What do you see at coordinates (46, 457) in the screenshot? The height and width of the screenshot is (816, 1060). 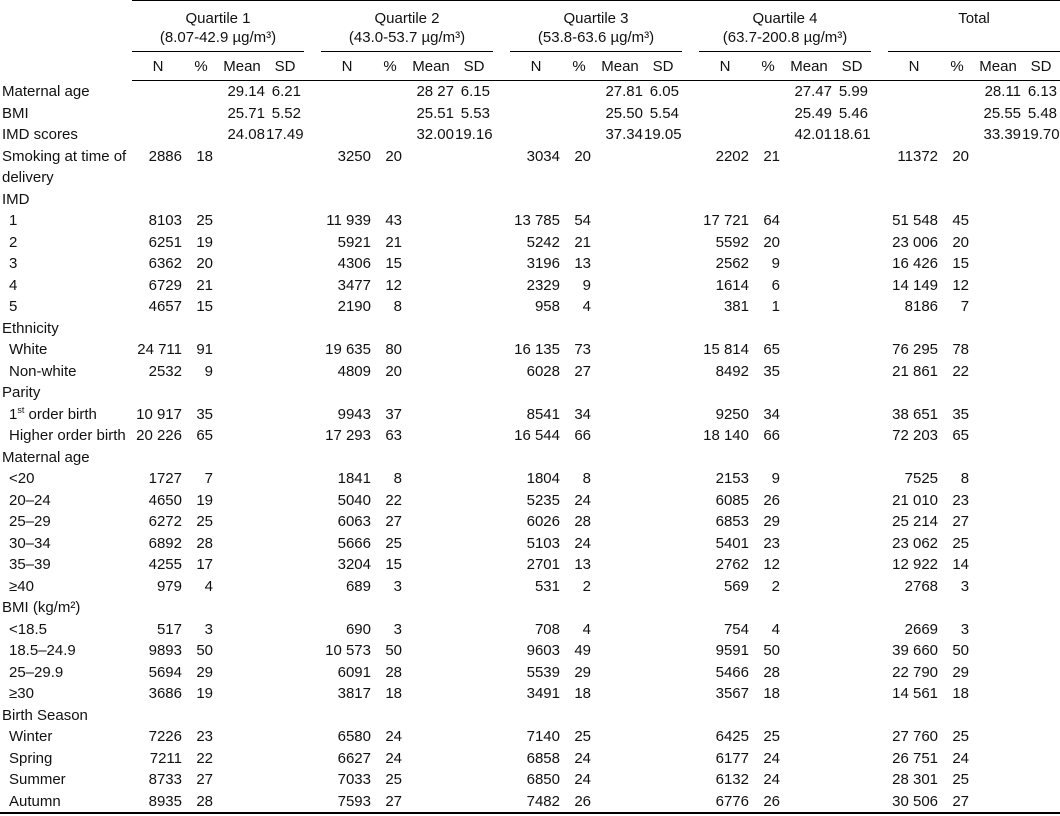 I see `section-label: Maternal age` at bounding box center [46, 457].